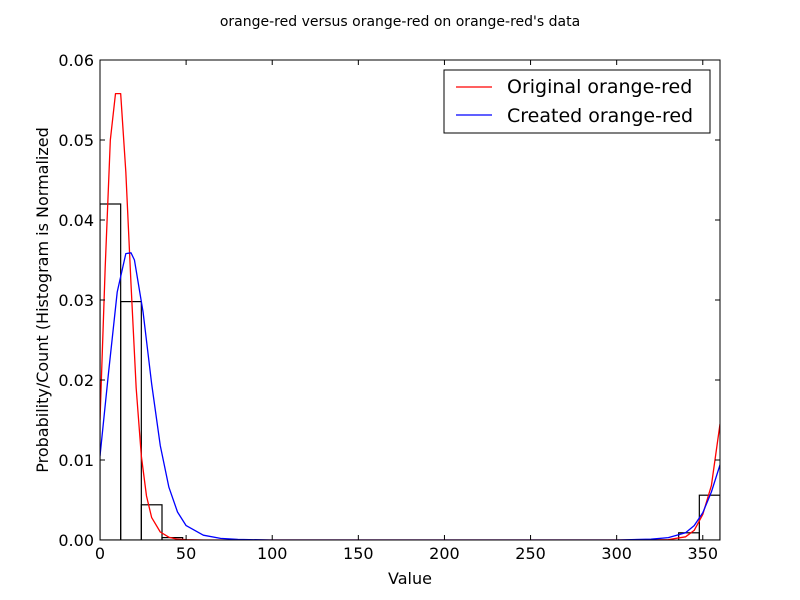 This screenshot has width=800, height=600. I want to click on y-tick-label: 0.03, so click(76, 300).